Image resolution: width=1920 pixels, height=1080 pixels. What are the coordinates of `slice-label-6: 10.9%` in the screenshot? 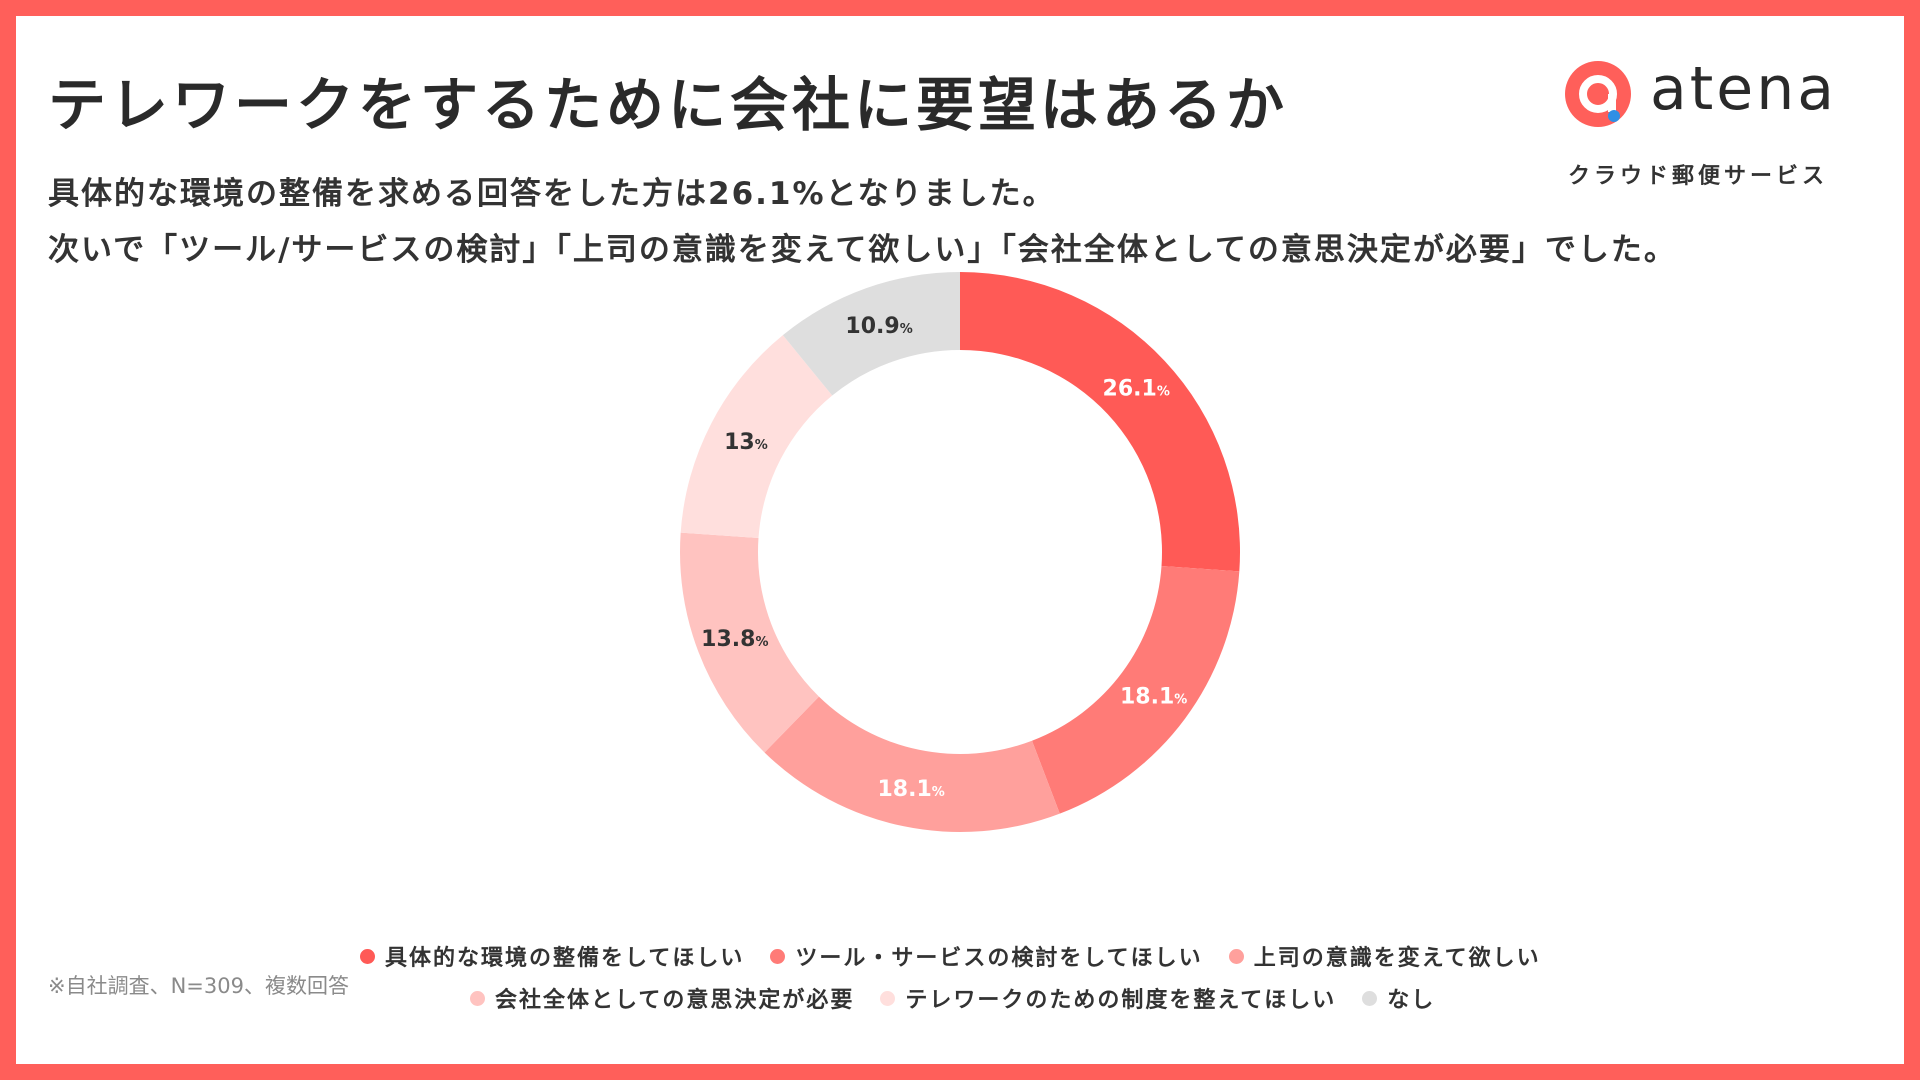 It's located at (878, 326).